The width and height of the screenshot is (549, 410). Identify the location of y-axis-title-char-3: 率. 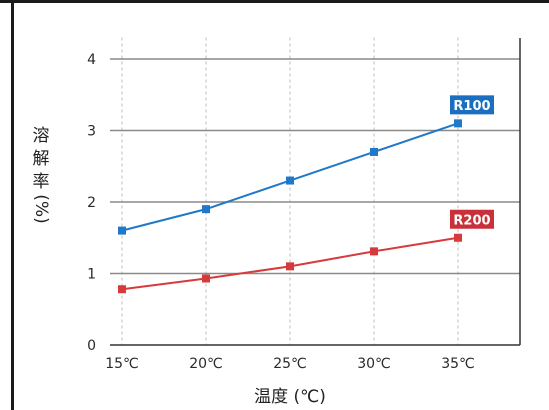
(41, 182).